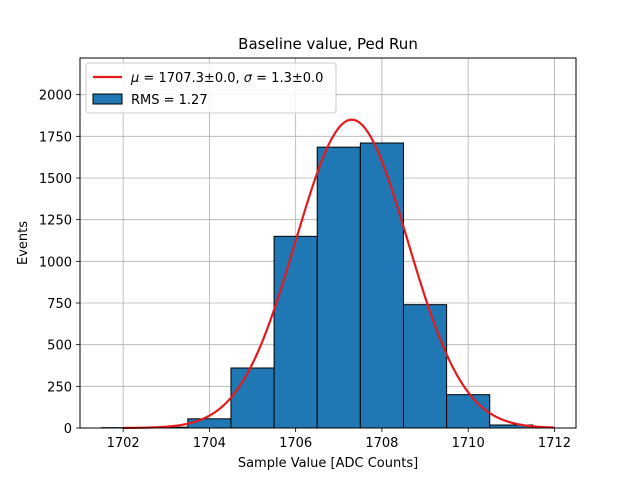 The height and width of the screenshot is (480, 640). What do you see at coordinates (339, 439) in the screenshot?
I see `x-axis: 1702 1704 1706 1708 1710 1712` at bounding box center [339, 439].